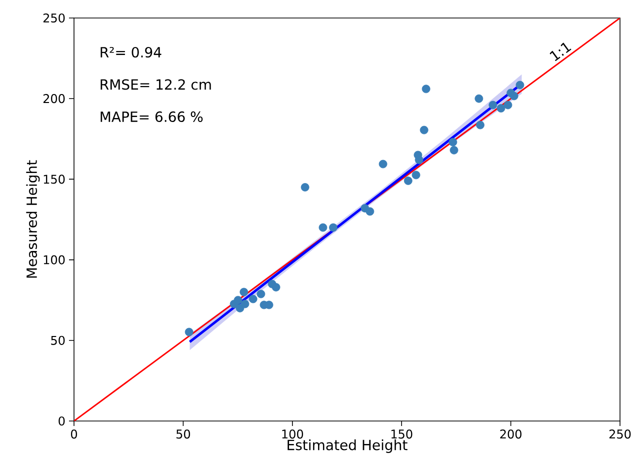 The height and width of the screenshot is (467, 644). What do you see at coordinates (183, 434) in the screenshot?
I see `x-tick-label: 50` at bounding box center [183, 434].